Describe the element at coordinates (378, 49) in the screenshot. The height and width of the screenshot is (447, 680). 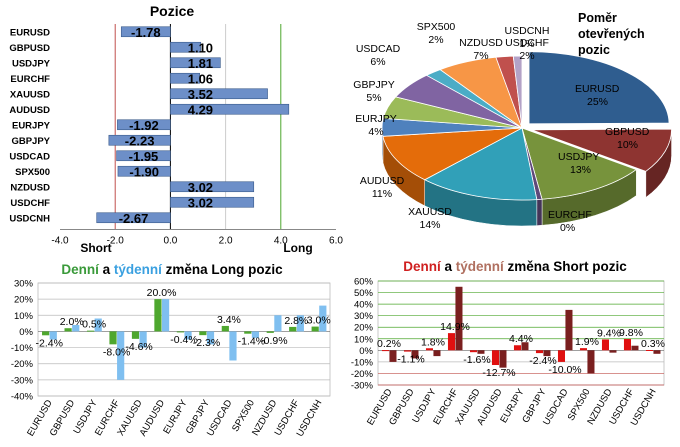
I see `pie-slice-name: USDCAD` at that location.